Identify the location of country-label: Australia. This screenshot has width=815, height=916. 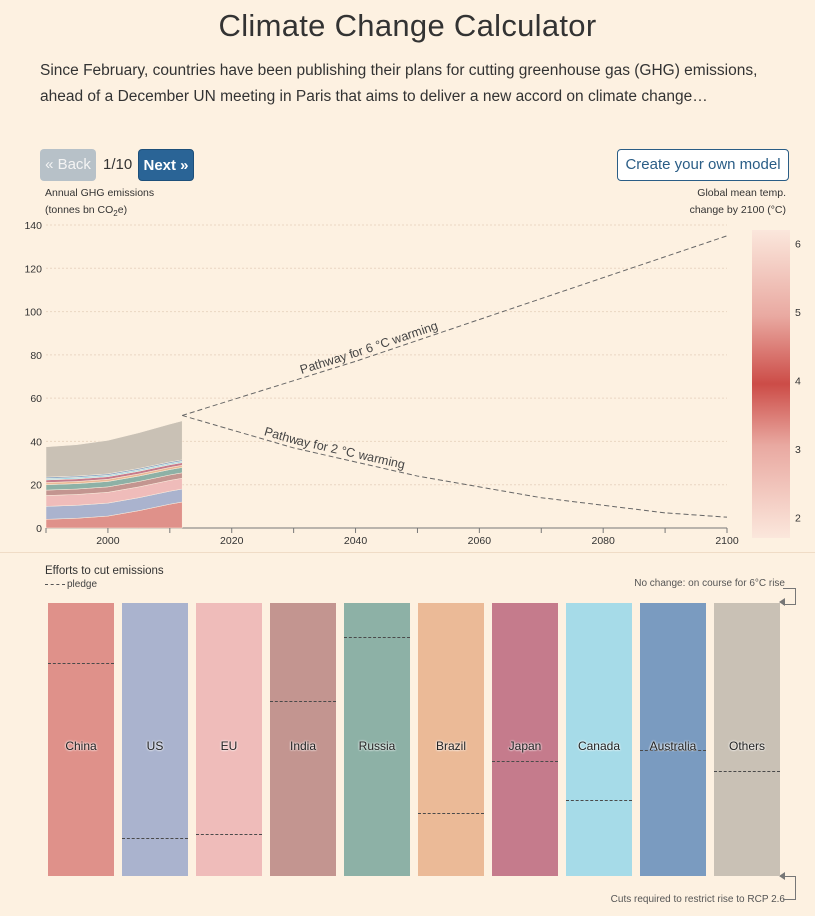
(673, 746).